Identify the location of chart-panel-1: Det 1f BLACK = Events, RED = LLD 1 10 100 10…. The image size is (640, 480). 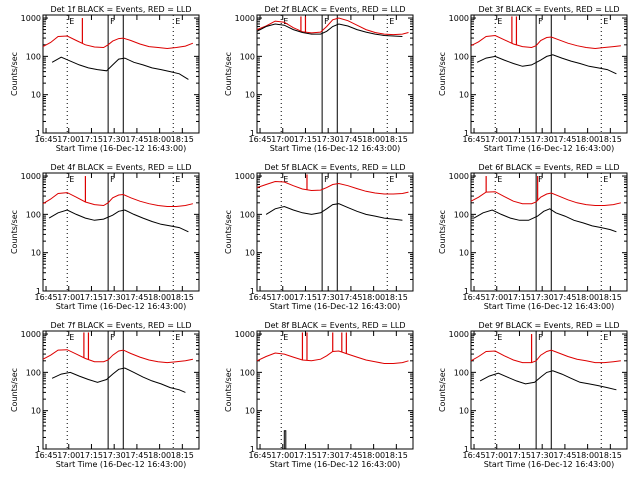
(105, 79).